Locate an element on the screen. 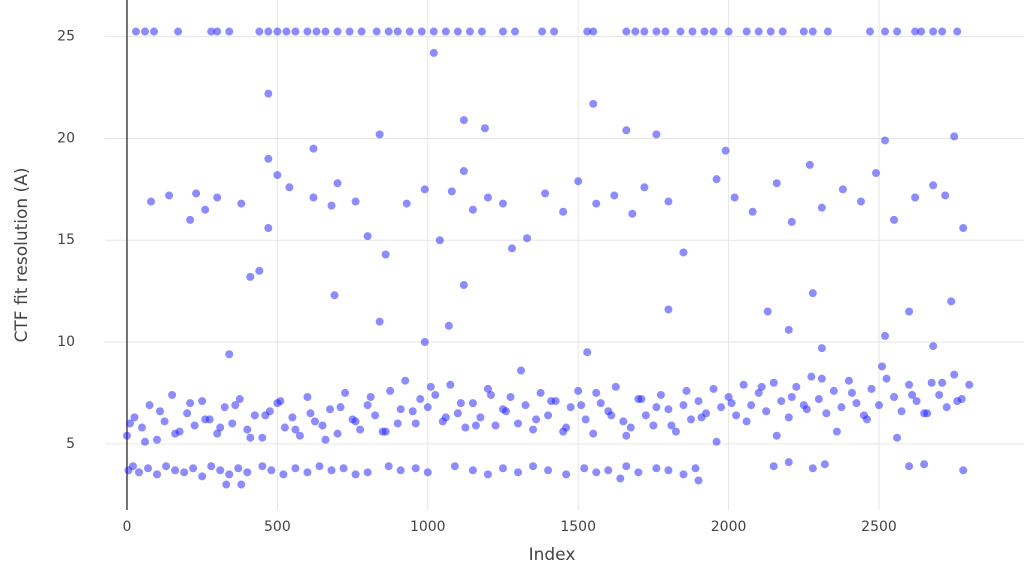  y-tick-label: 15 is located at coordinates (66, 240).